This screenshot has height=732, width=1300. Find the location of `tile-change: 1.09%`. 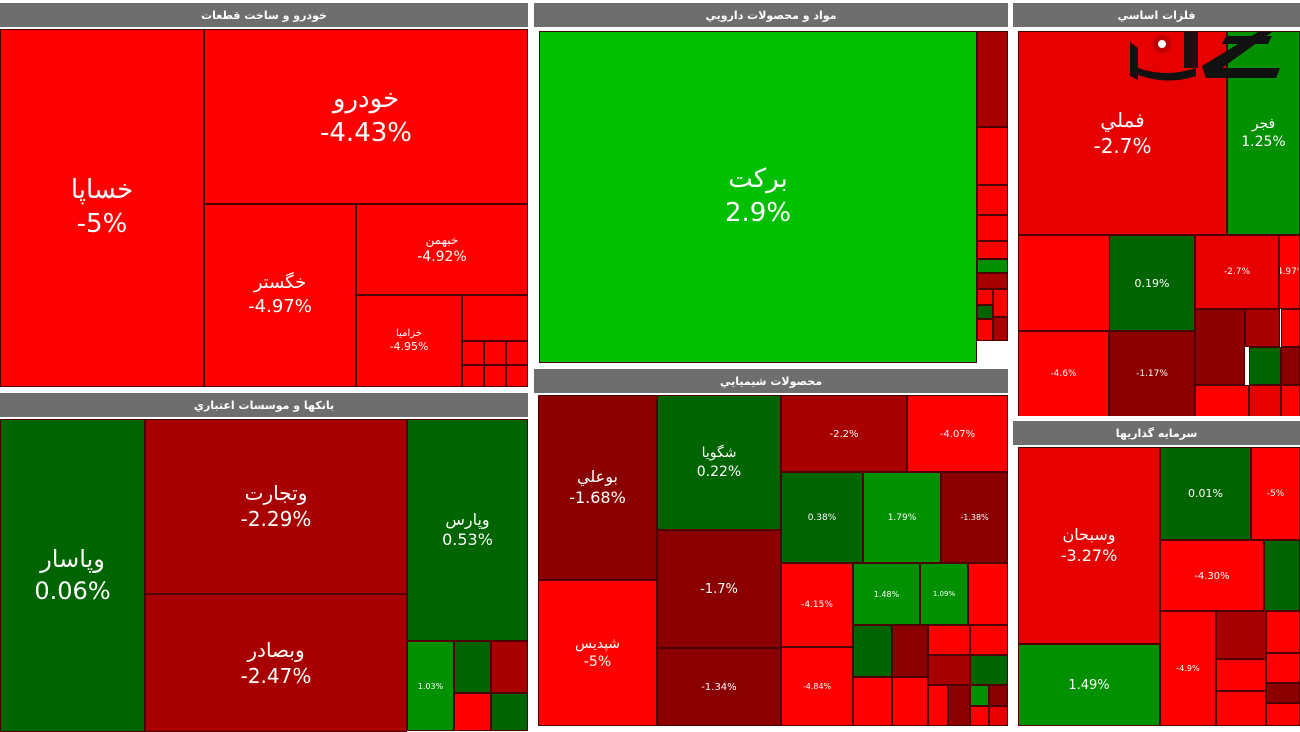

tile-change: 1.09% is located at coordinates (944, 594).